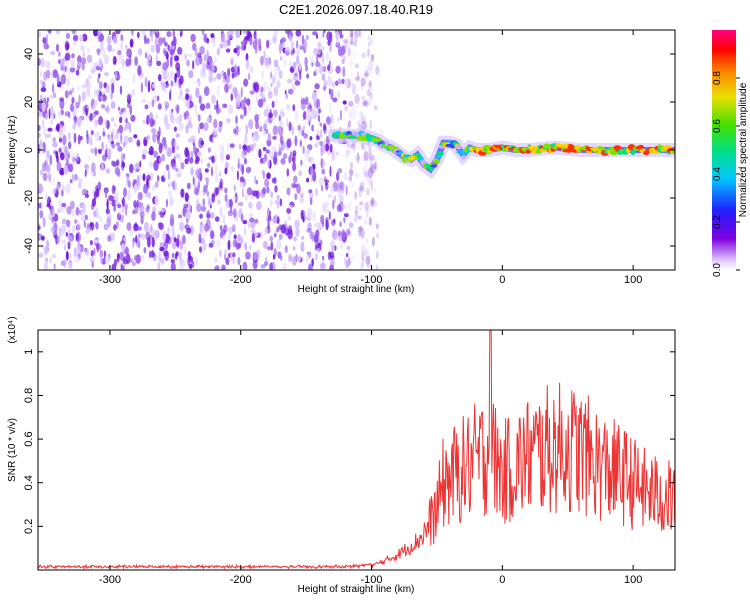  What do you see at coordinates (726, 174) in the screenshot?
I see `colorbar-ticks: 0.0 0.2 0.4 0.6 0.8` at bounding box center [726, 174].